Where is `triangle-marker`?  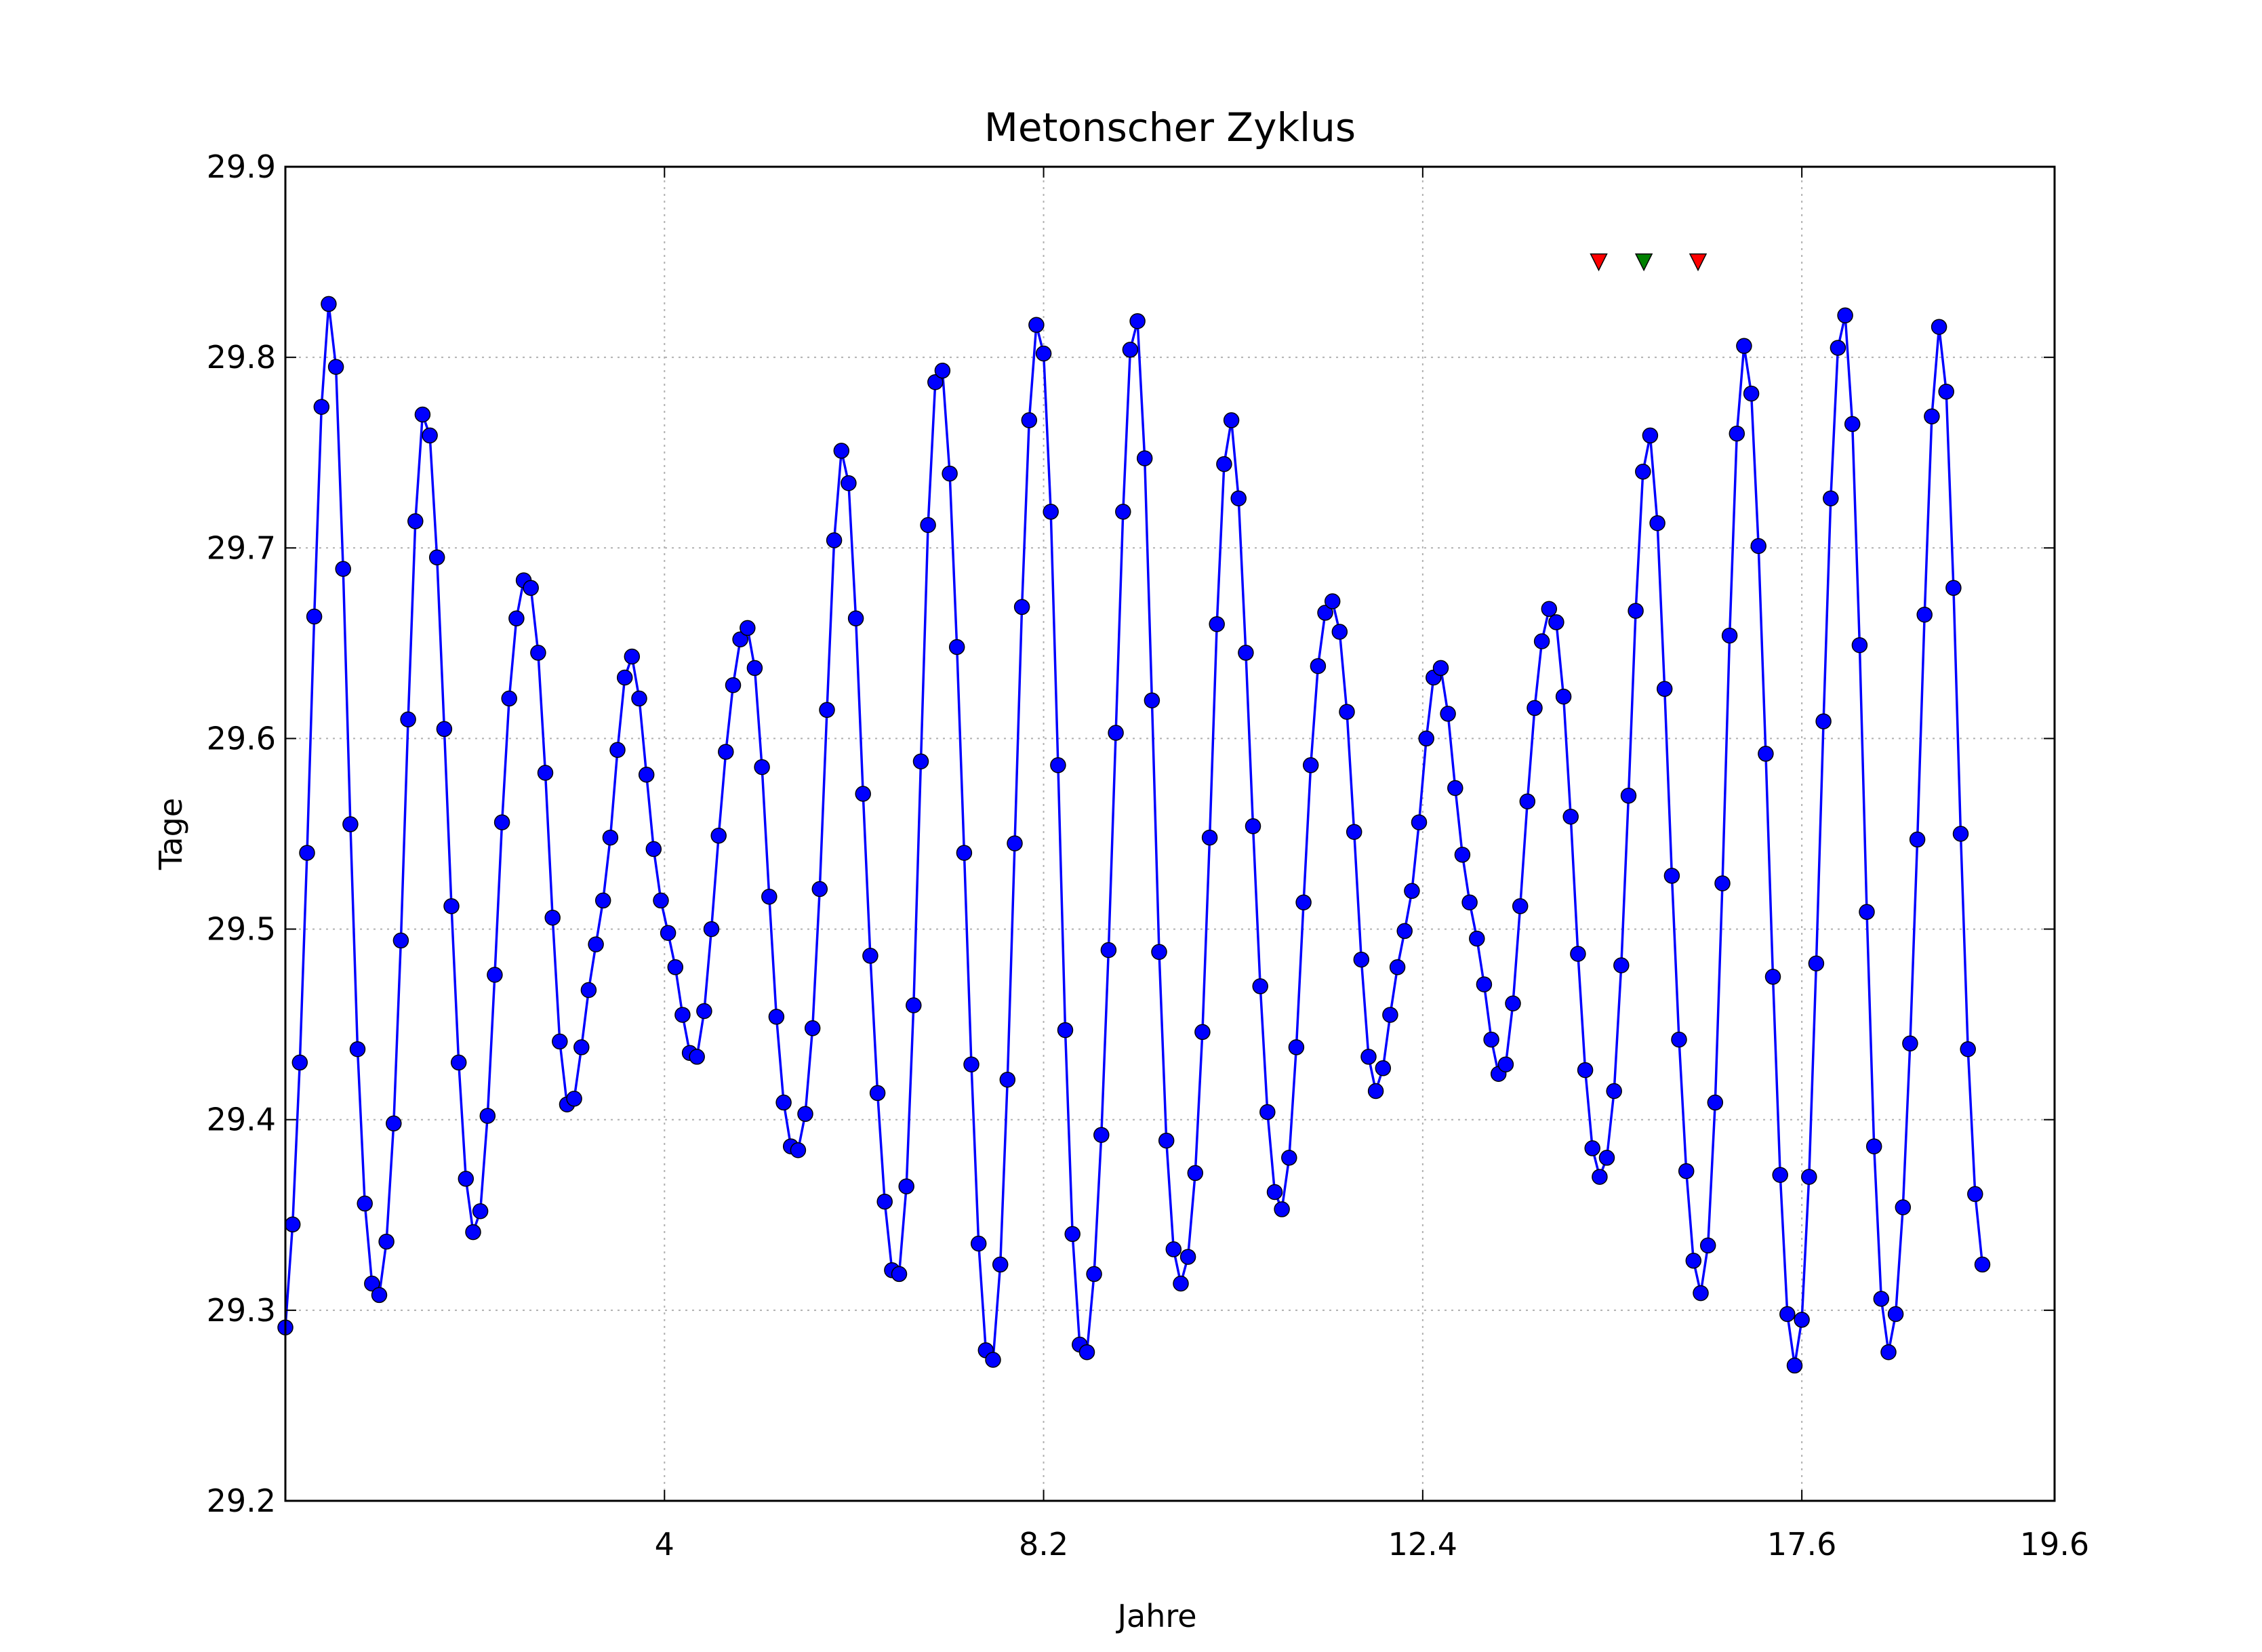
triangle-marker is located at coordinates (1644, 262).